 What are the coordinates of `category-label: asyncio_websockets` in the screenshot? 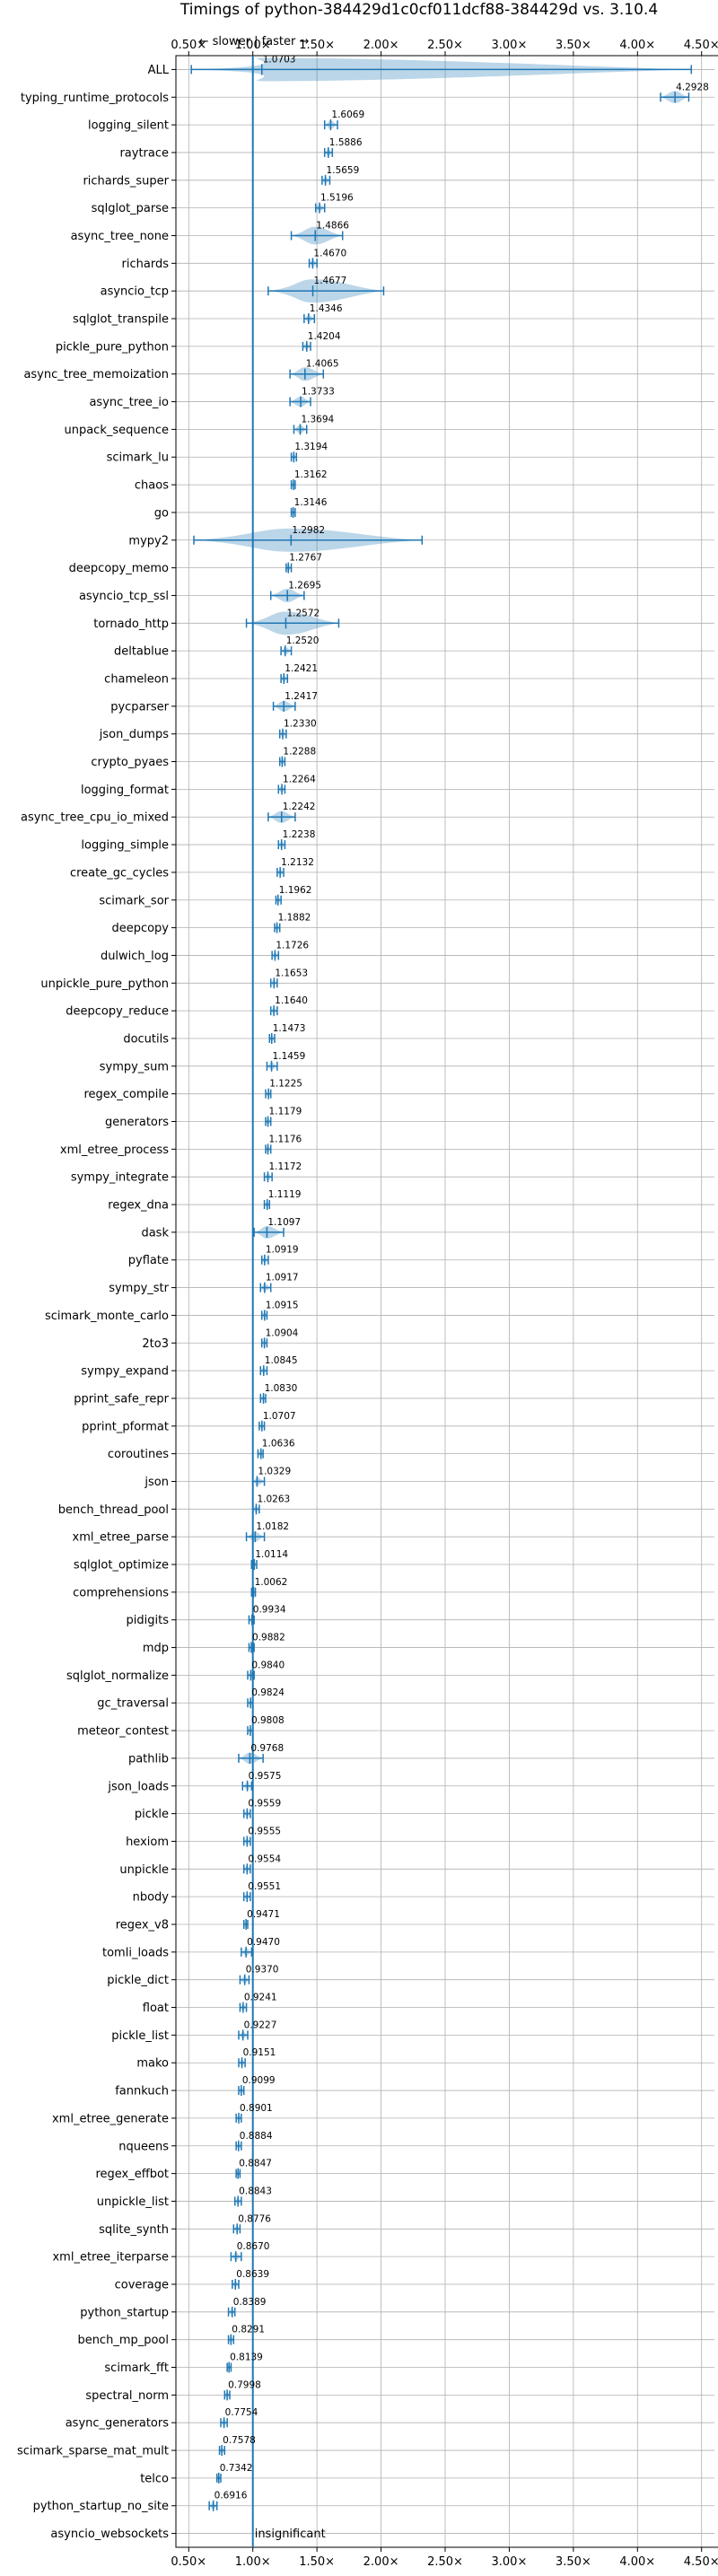 It's located at (109, 2534).